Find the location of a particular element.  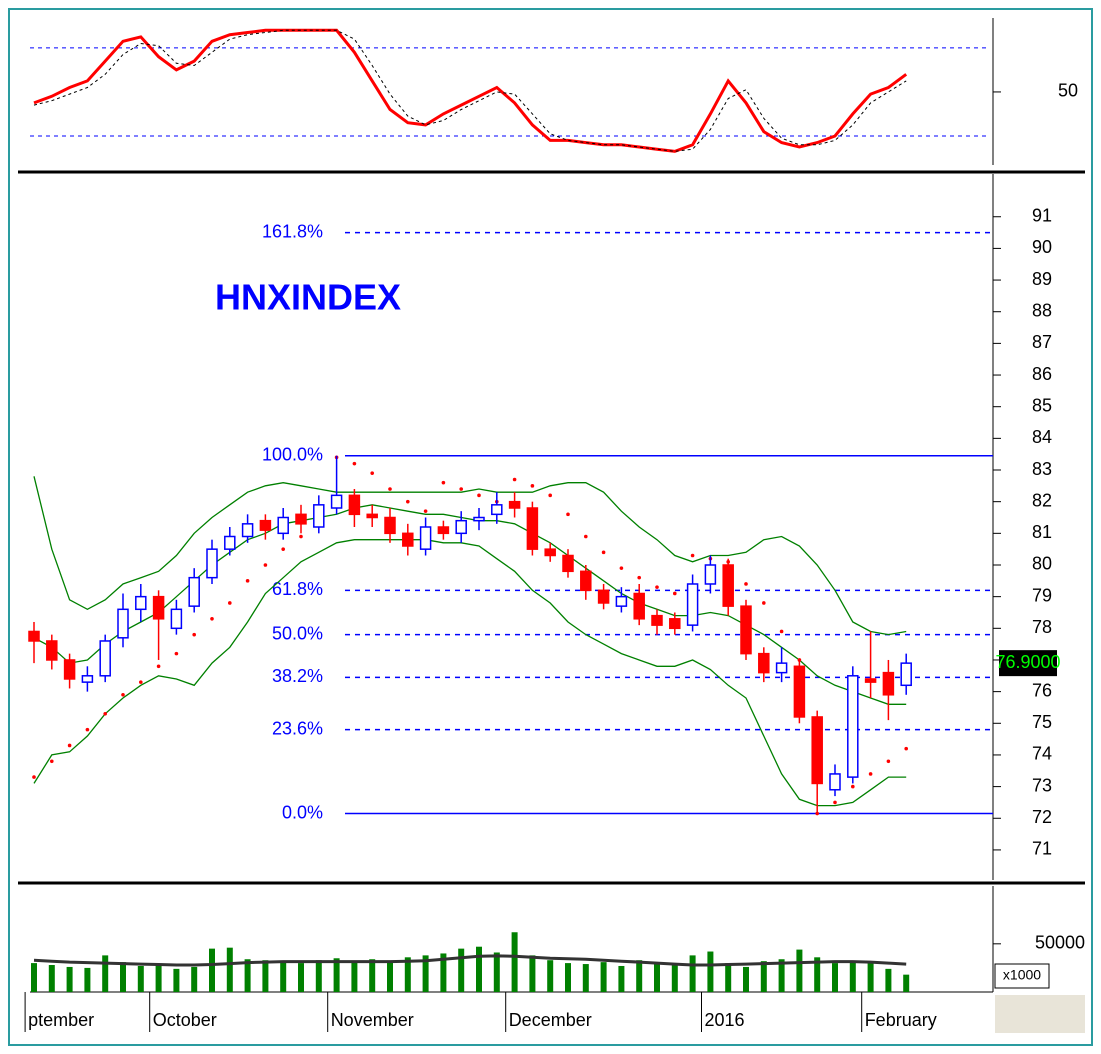

y-tick-label: 82 is located at coordinates (1042, 500).